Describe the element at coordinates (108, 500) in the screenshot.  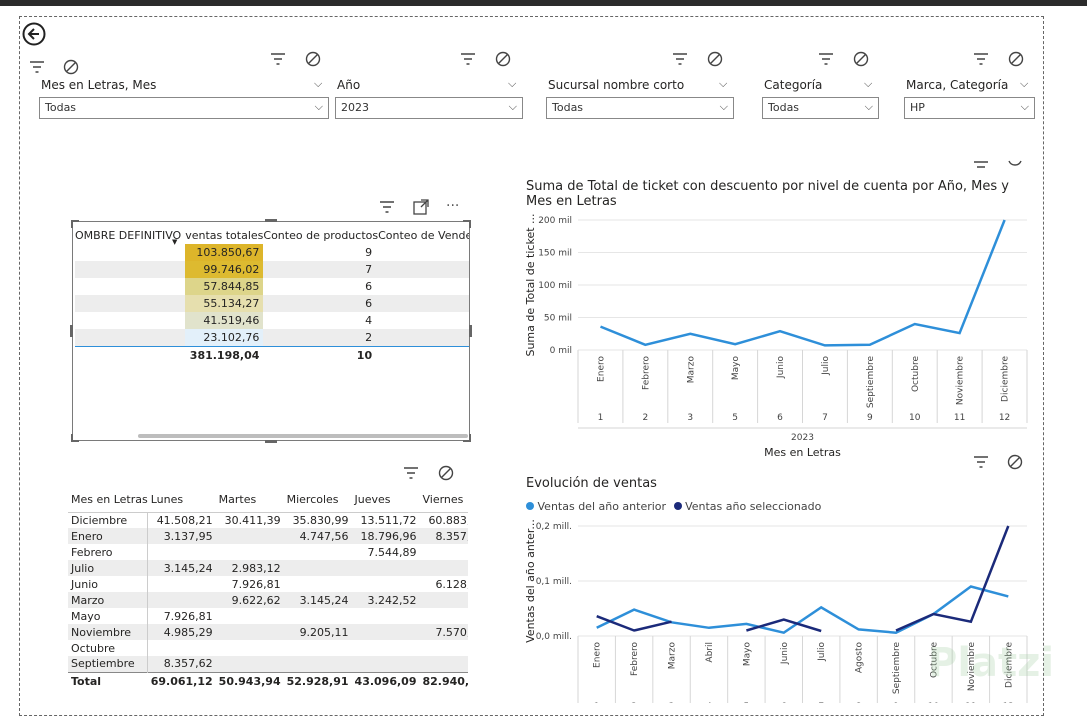
I see `column-header: Mes en Letras` at that location.